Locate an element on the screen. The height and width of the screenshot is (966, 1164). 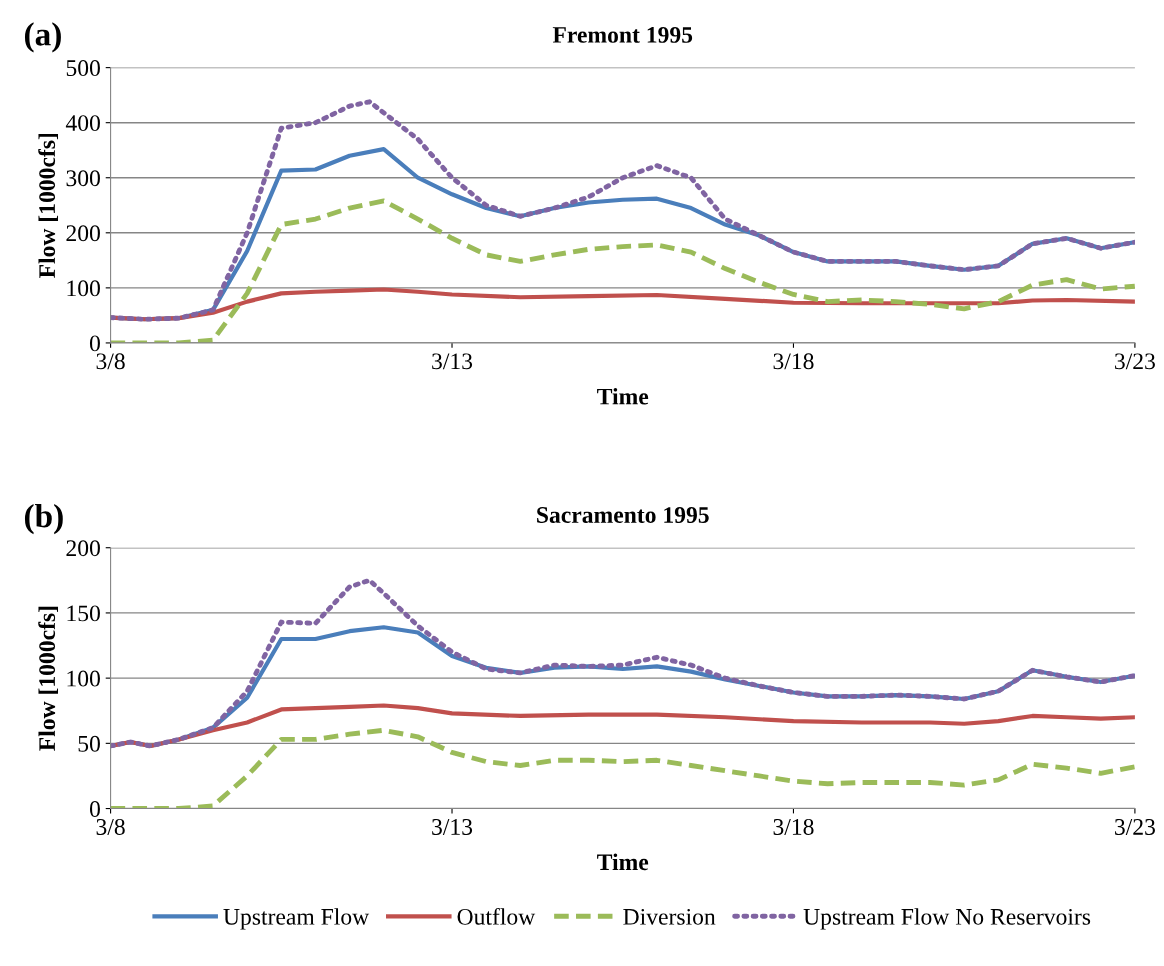
chart-title: Sacramento 1995 is located at coordinates (623, 515).